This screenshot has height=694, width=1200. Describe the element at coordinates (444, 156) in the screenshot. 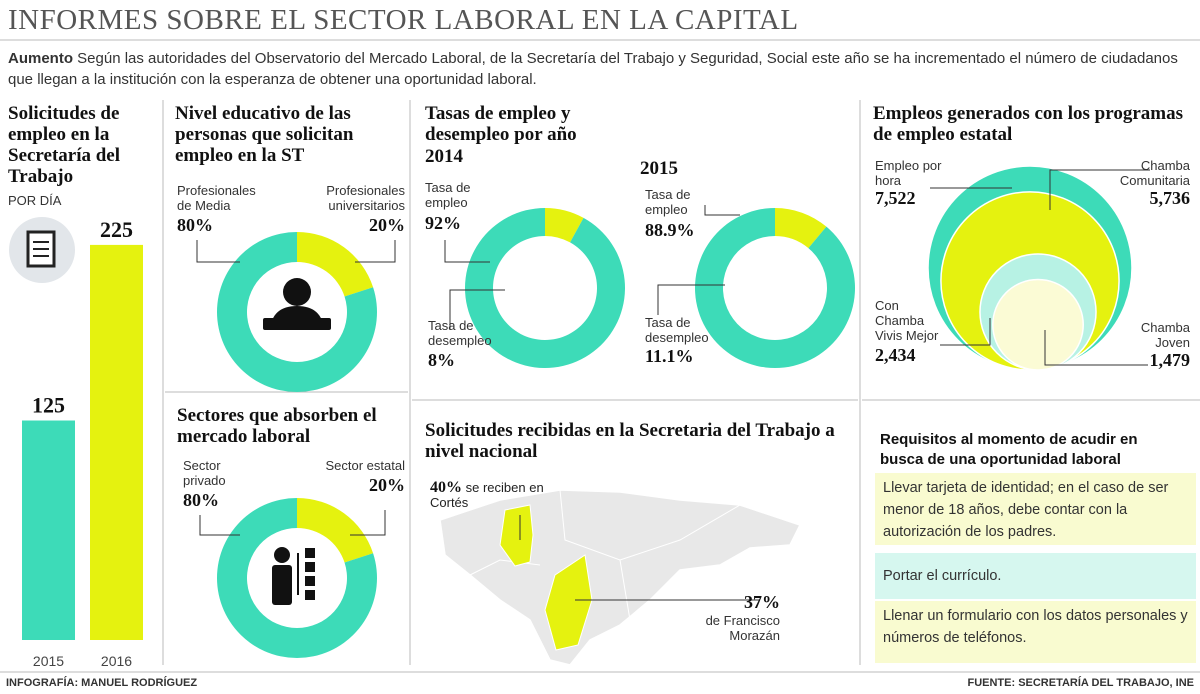

I see `chart-subtitle: 2014` at that location.